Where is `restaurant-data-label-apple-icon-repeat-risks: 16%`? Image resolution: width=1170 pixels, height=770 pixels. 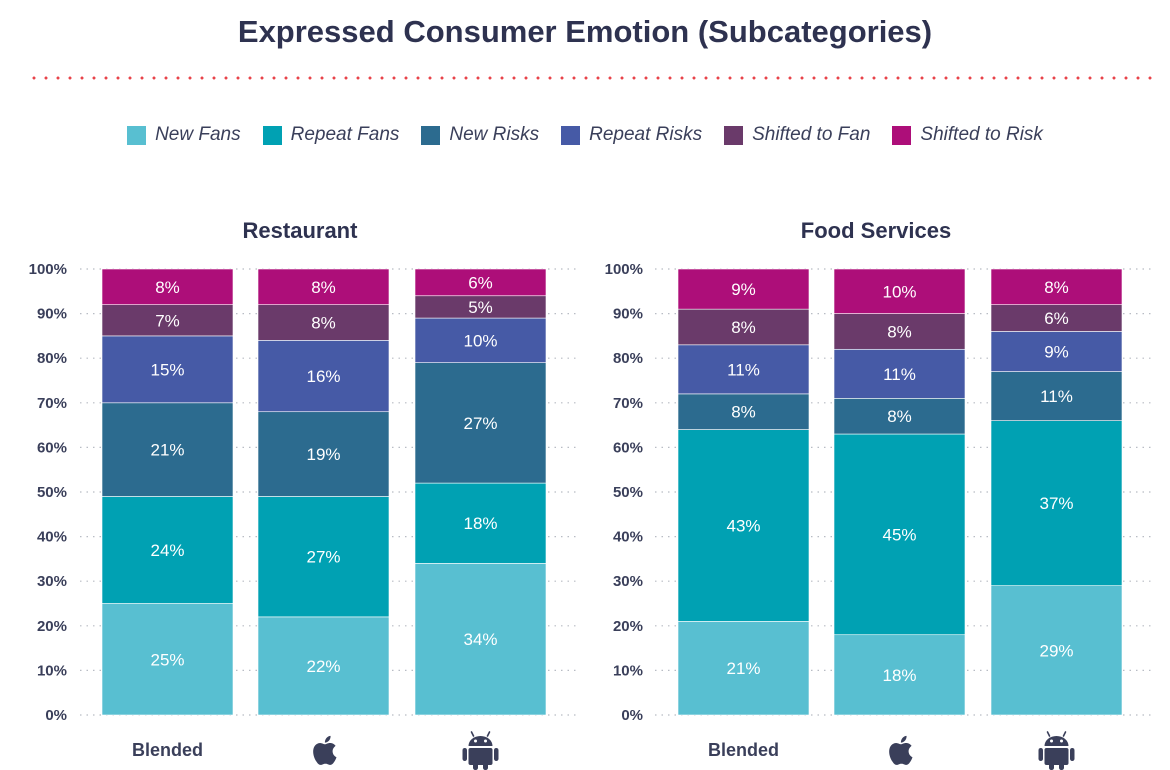 restaurant-data-label-apple-icon-repeat-risks: 16% is located at coordinates (323, 376).